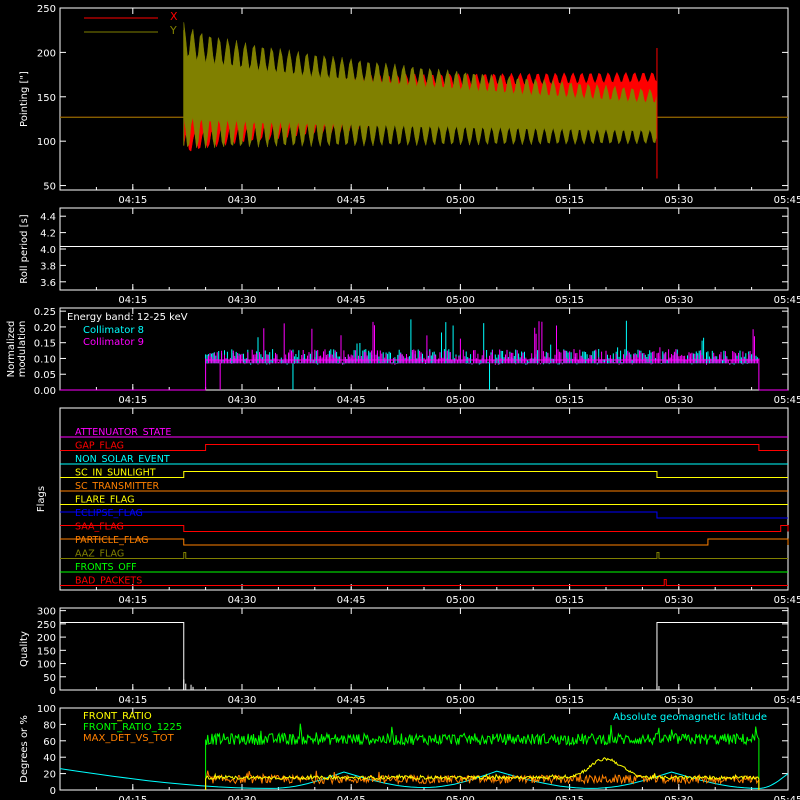 This screenshot has height=800, width=800. I want to click on plot-frame-quality, so click(424, 649).